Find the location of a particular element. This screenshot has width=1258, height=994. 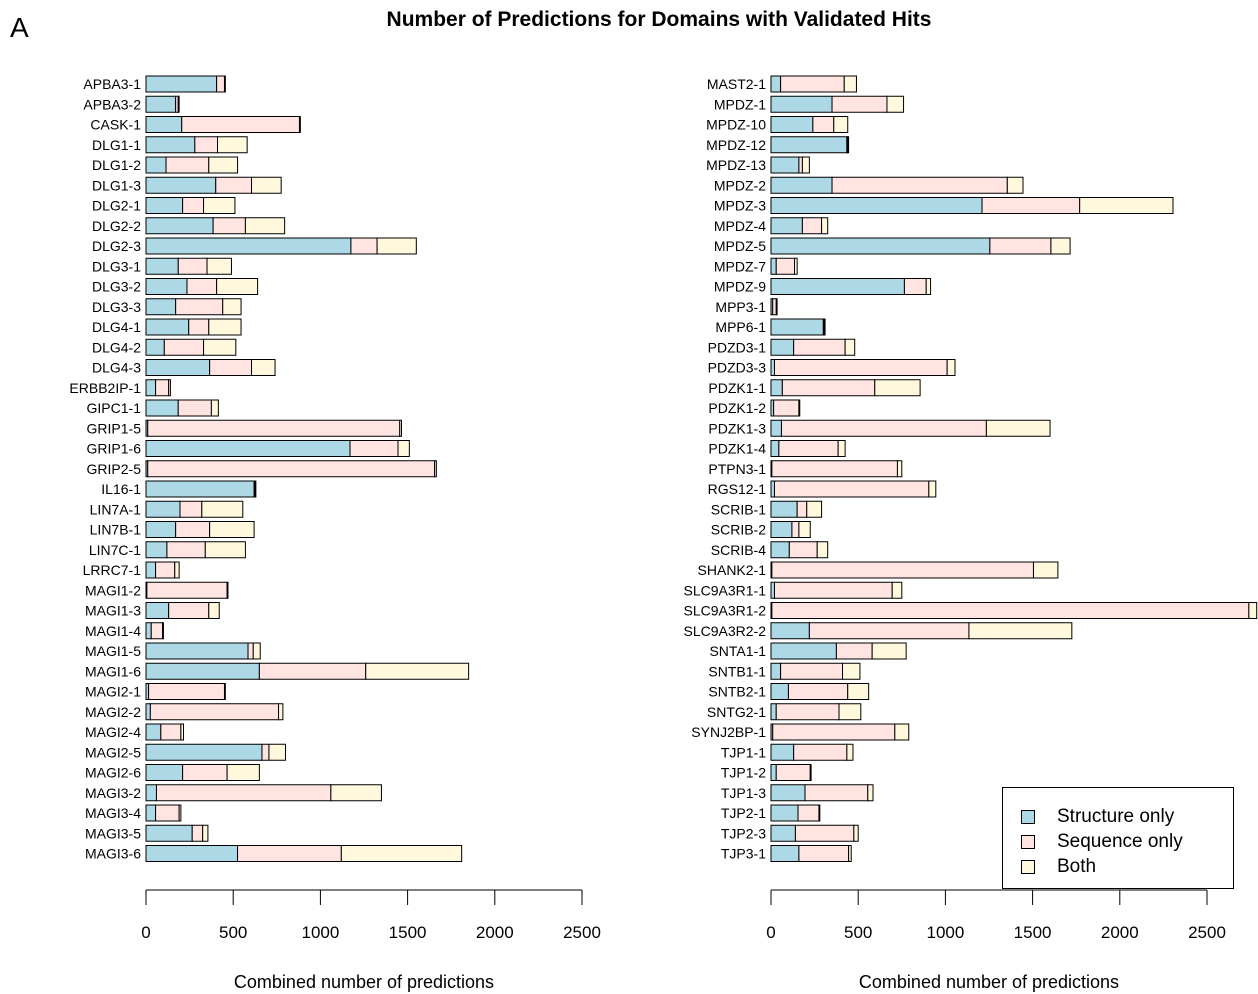

category-label: GRIP1-5 is located at coordinates (114, 428).